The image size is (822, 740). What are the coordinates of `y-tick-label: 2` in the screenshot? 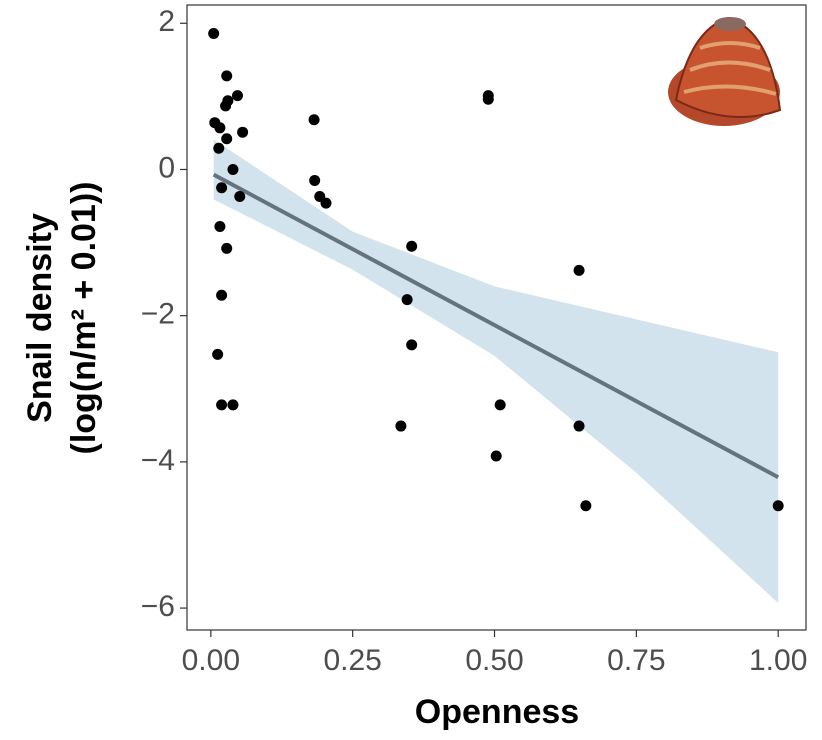 It's located at (166, 21).